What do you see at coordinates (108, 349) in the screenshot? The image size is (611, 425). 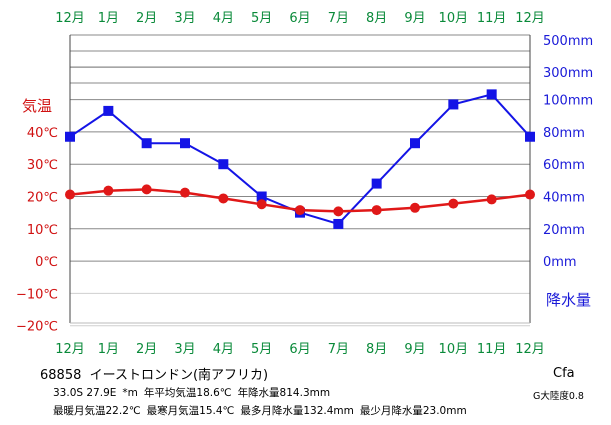 I see `month-label-bottom: 1月` at bounding box center [108, 349].